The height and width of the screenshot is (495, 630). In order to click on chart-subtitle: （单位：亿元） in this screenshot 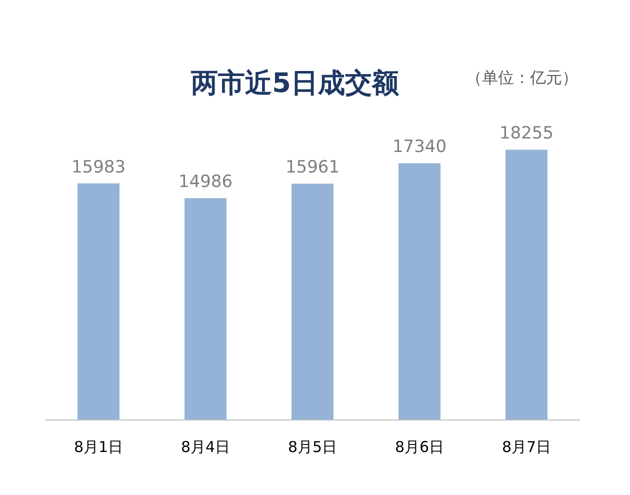, I will do `click(522, 77)`.